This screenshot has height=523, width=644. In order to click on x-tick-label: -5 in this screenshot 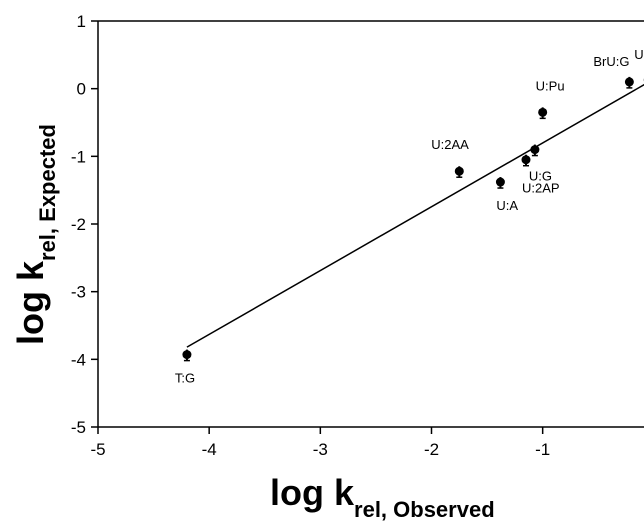, I will do `click(97, 449)`.